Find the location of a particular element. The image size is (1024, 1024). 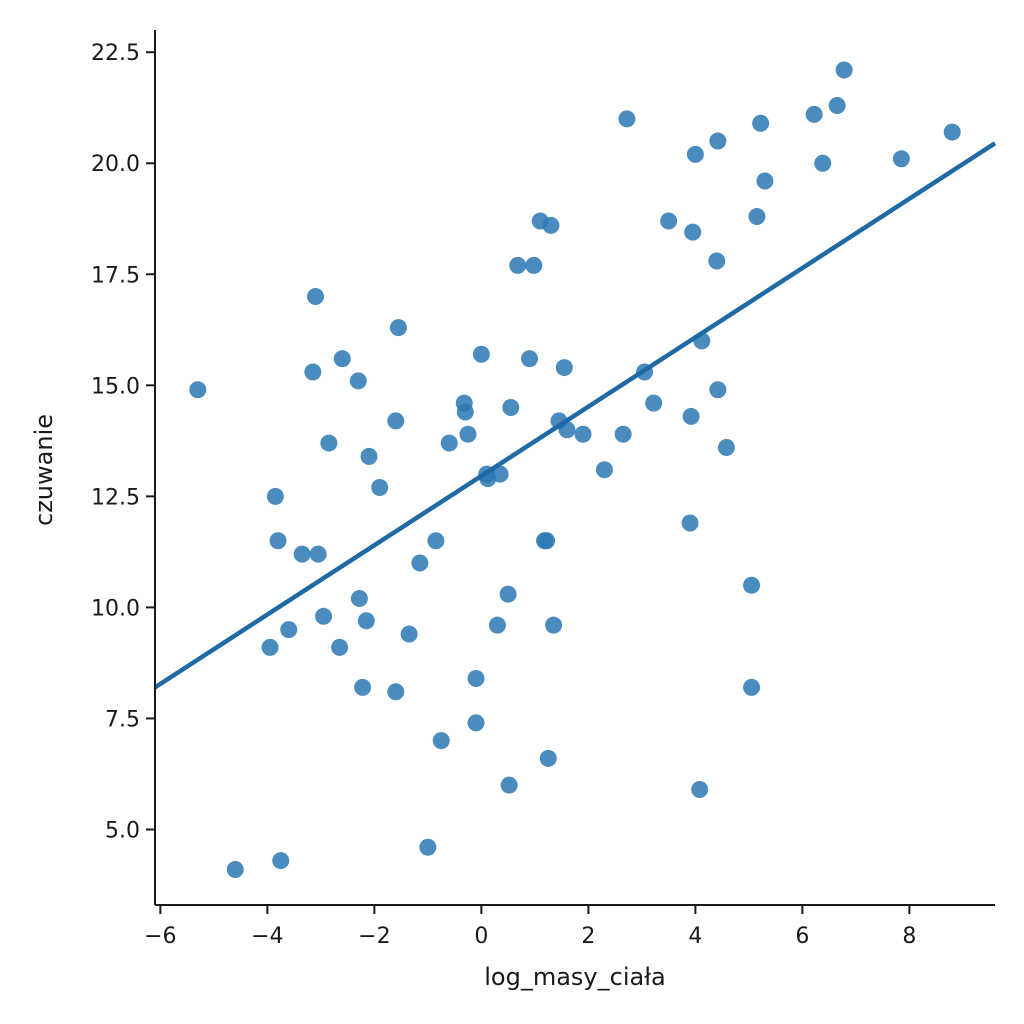

y-tick-label: 10.0 is located at coordinates (115, 608).